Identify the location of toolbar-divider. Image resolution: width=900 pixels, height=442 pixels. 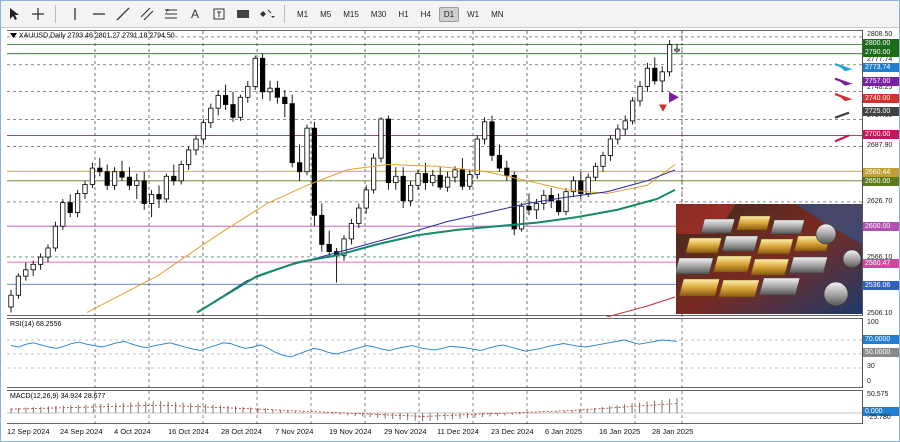
(55, 14).